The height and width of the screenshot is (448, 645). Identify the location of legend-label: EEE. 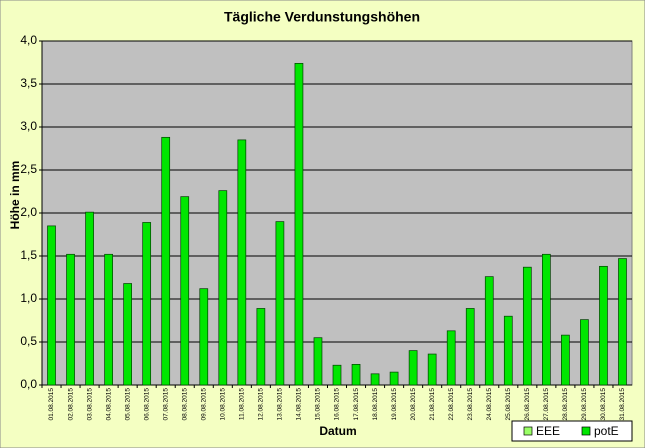
(548, 431).